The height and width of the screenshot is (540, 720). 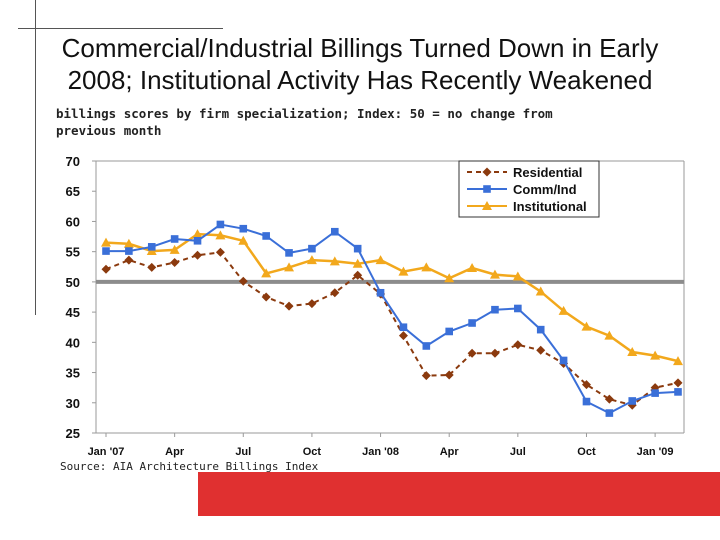 I want to click on legend-label-residential: Residential, so click(x=547, y=172).